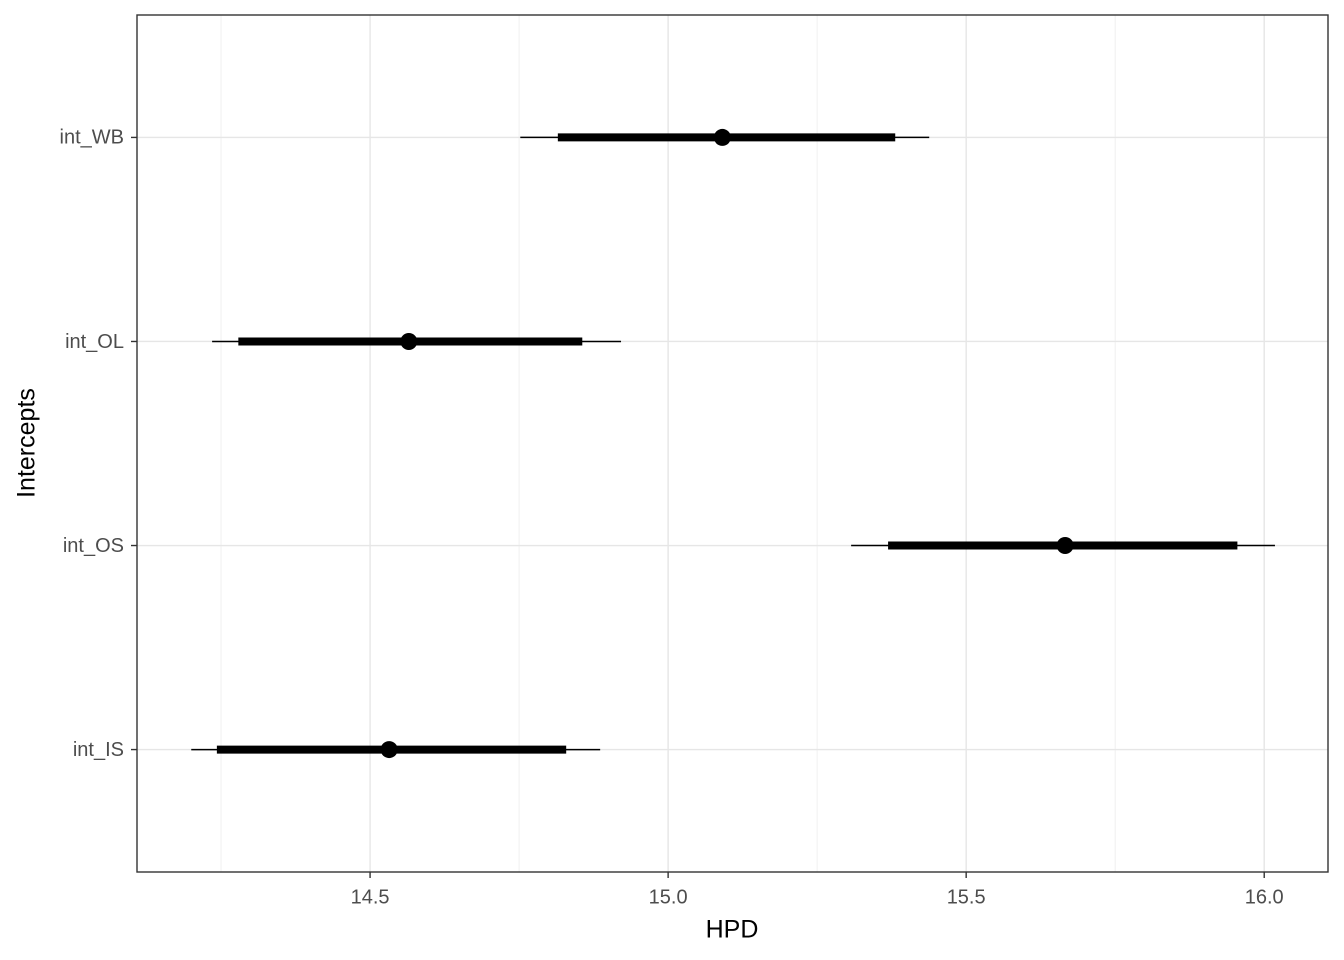 Image resolution: width=1344 pixels, height=960 pixels. What do you see at coordinates (732, 930) in the screenshot?
I see `x-axis-title: HPD` at bounding box center [732, 930].